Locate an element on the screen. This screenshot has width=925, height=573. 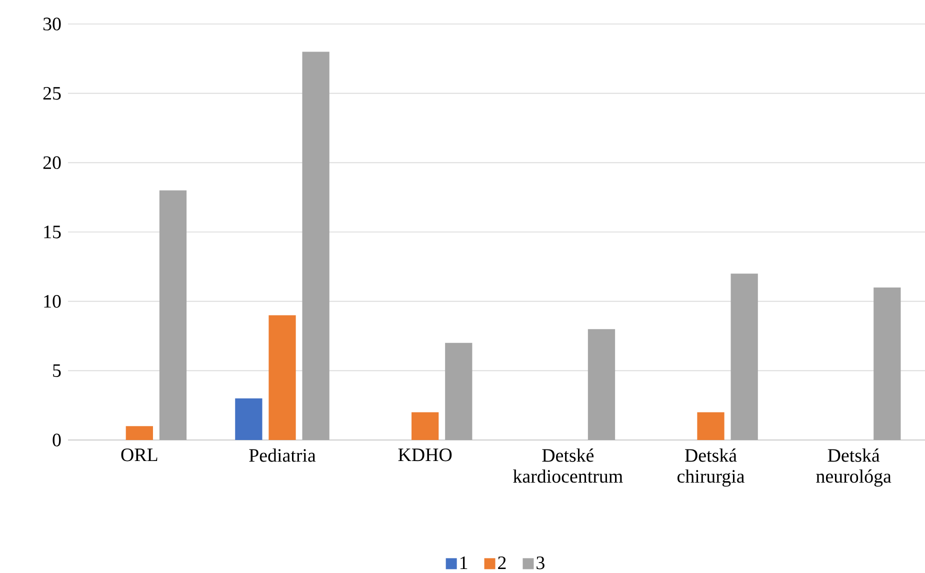
legend-label: 2 is located at coordinates (502, 563).